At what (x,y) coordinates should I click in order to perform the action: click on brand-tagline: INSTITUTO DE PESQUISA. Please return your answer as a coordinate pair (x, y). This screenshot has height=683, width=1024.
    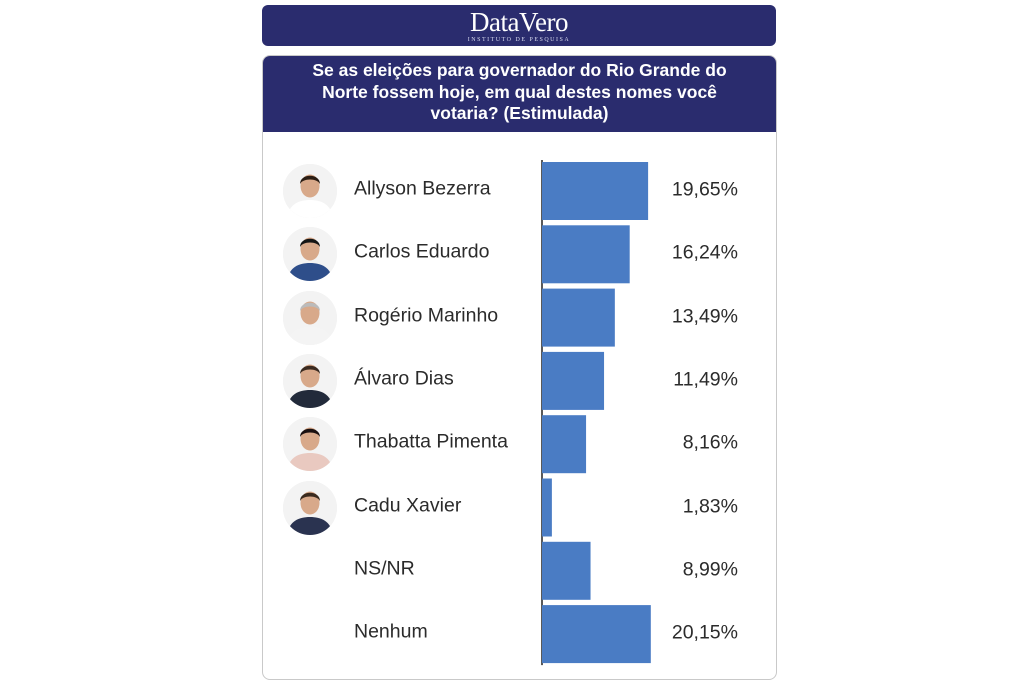
    Looking at the image, I should click on (519, 39).